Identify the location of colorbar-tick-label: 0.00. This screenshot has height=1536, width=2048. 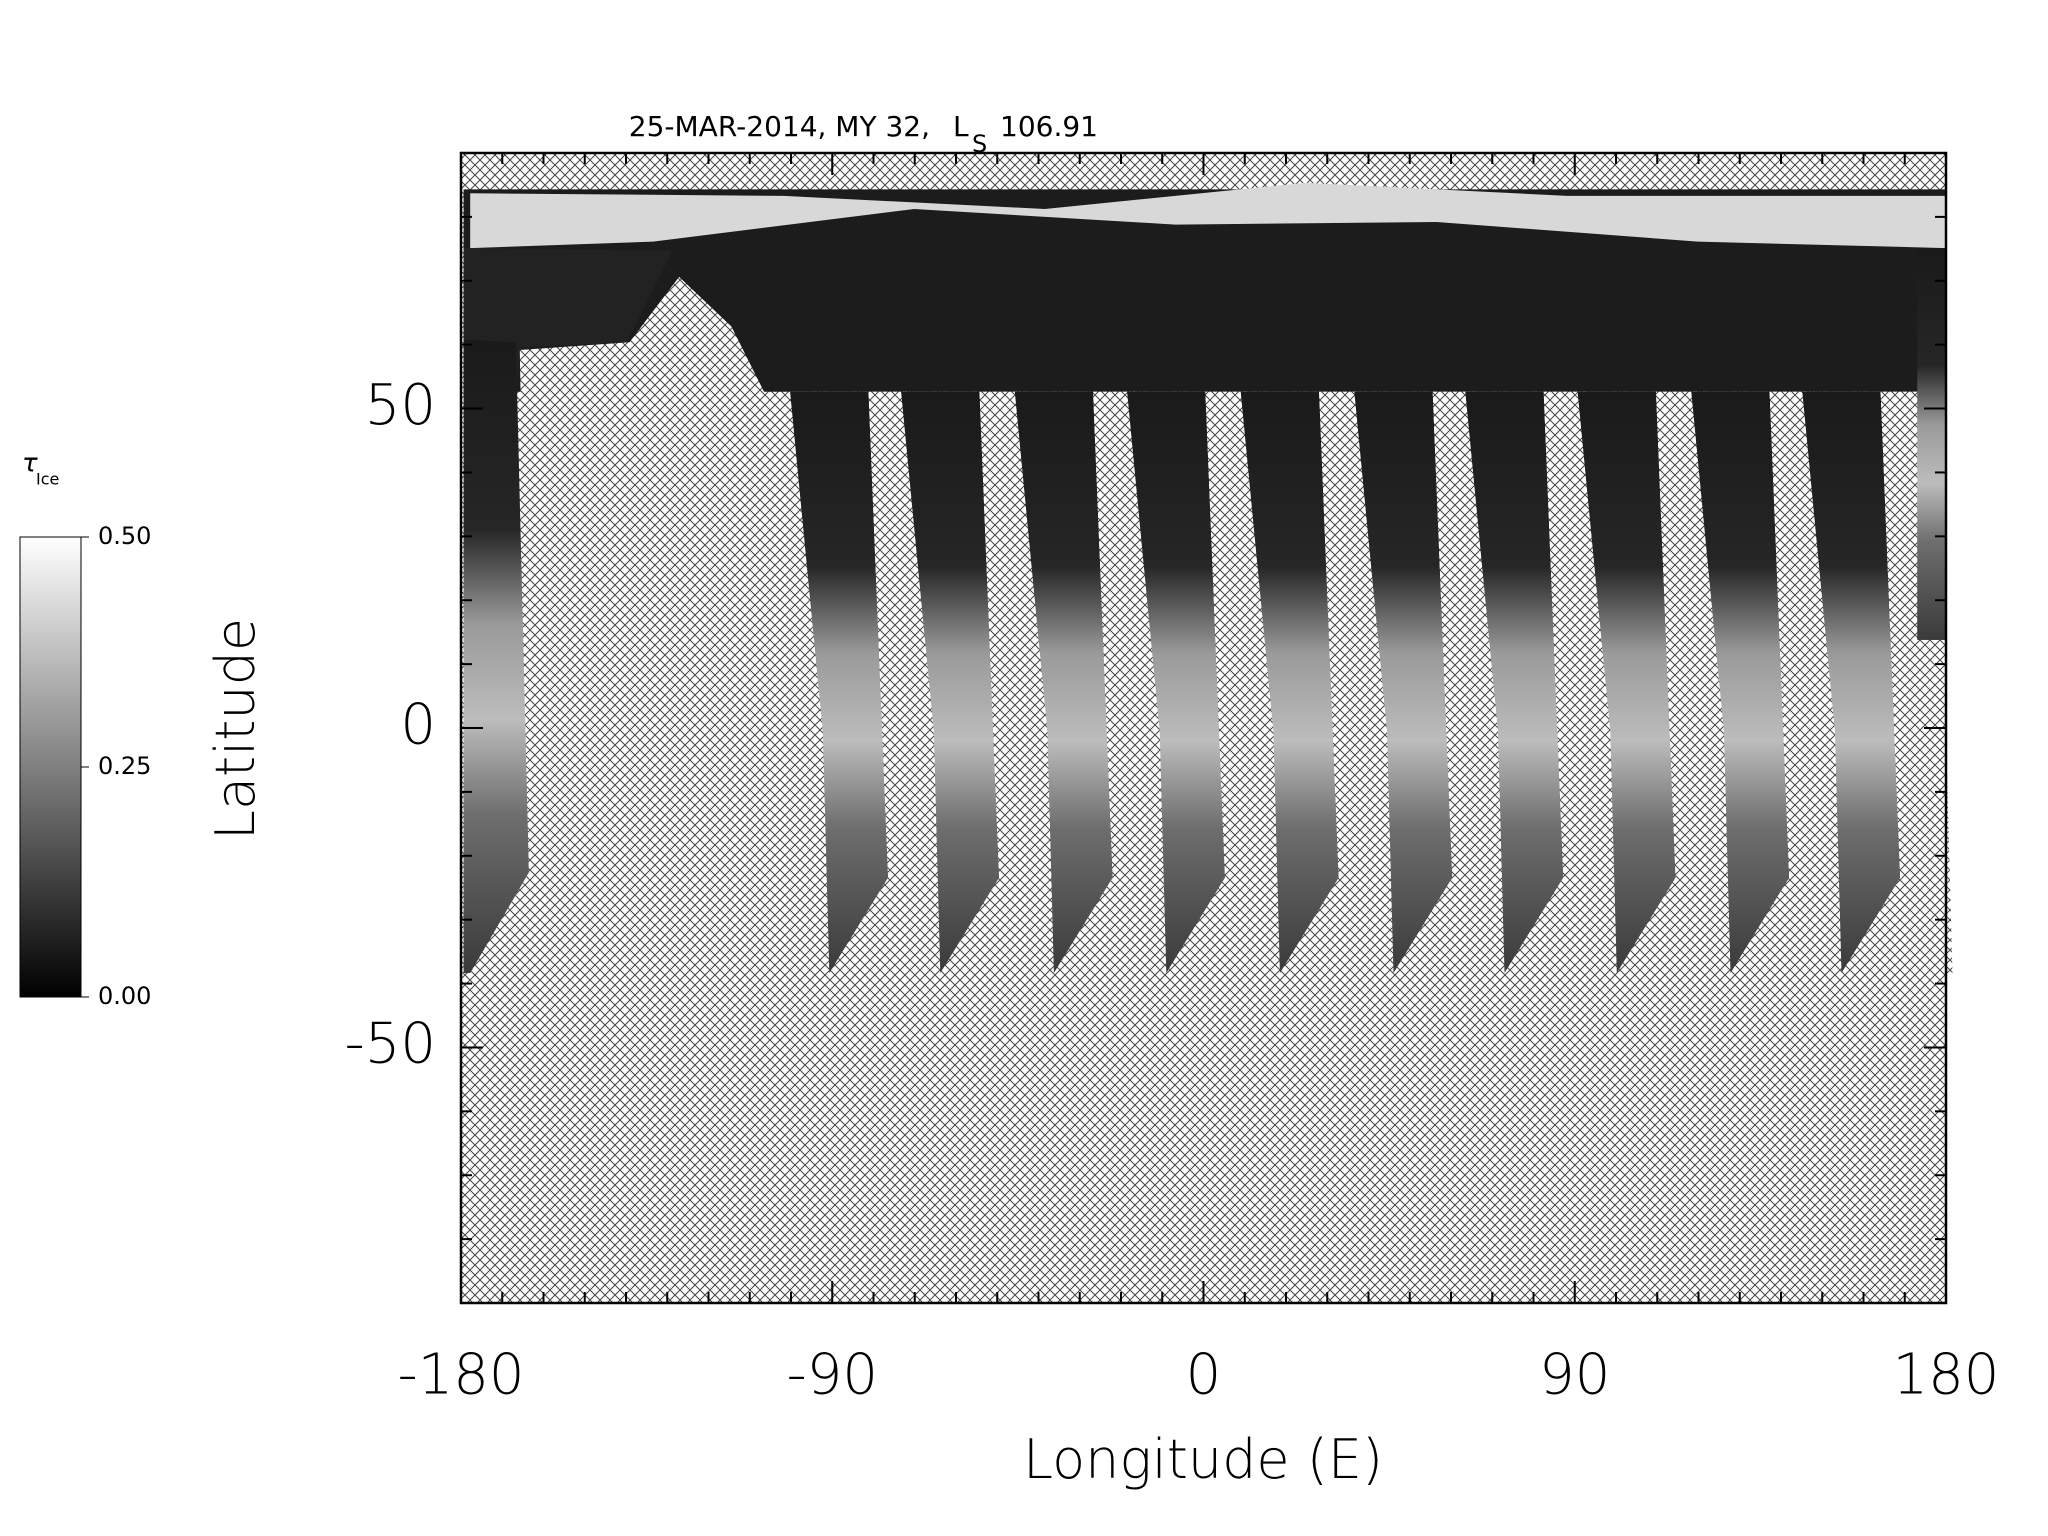
(124, 996).